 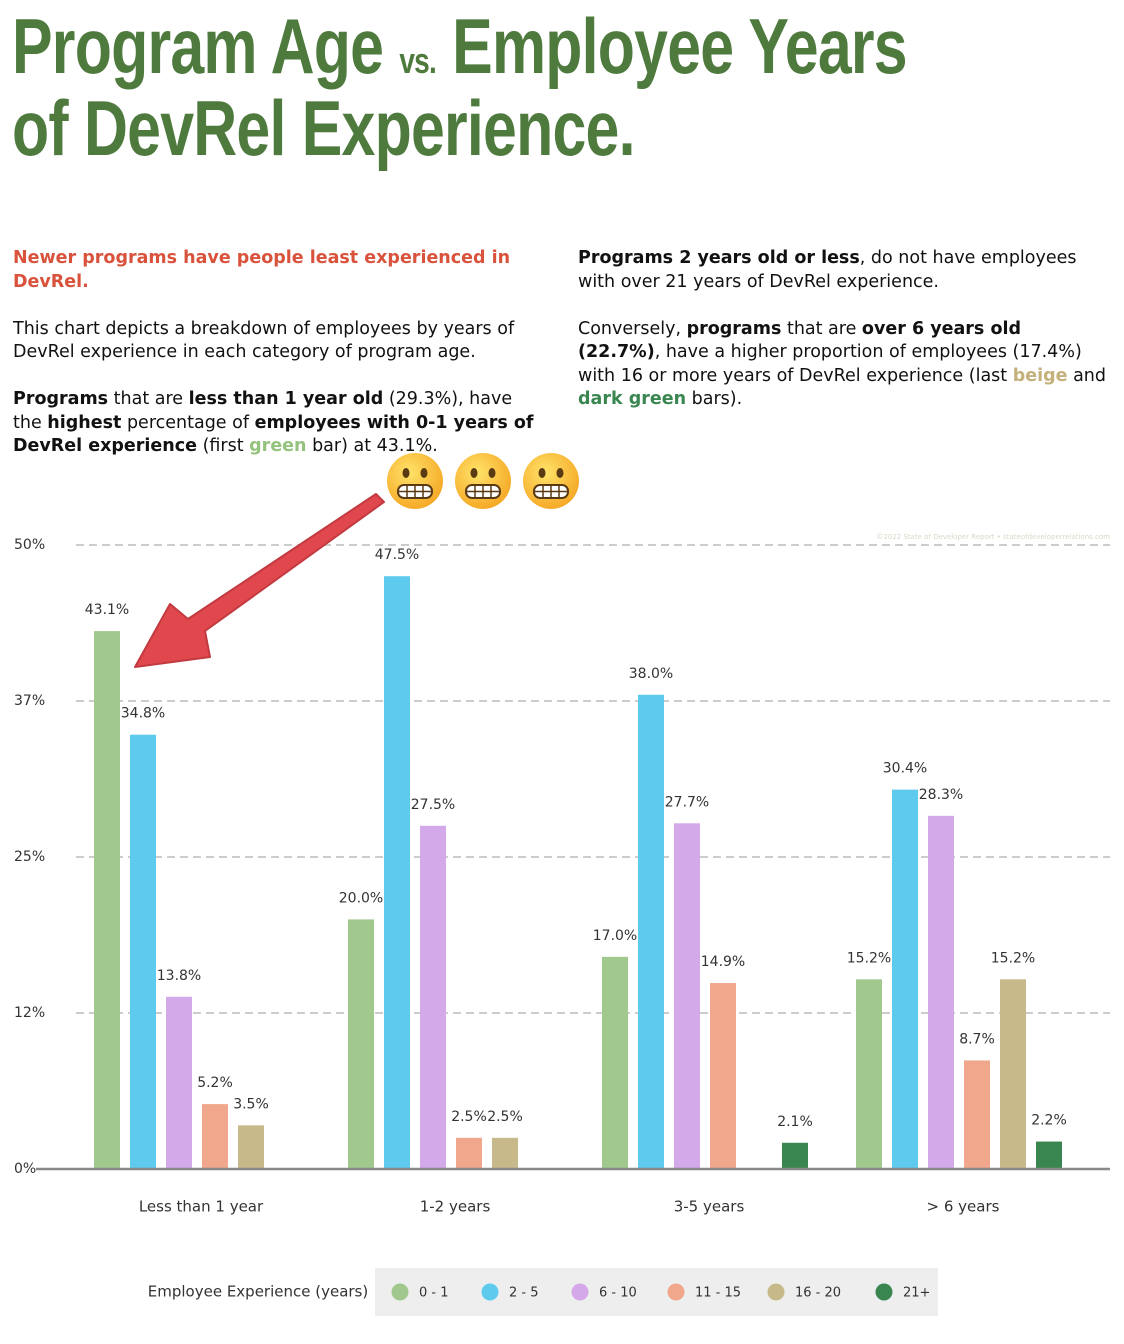 What do you see at coordinates (632, 399) in the screenshot?
I see `note-text: dark green` at bounding box center [632, 399].